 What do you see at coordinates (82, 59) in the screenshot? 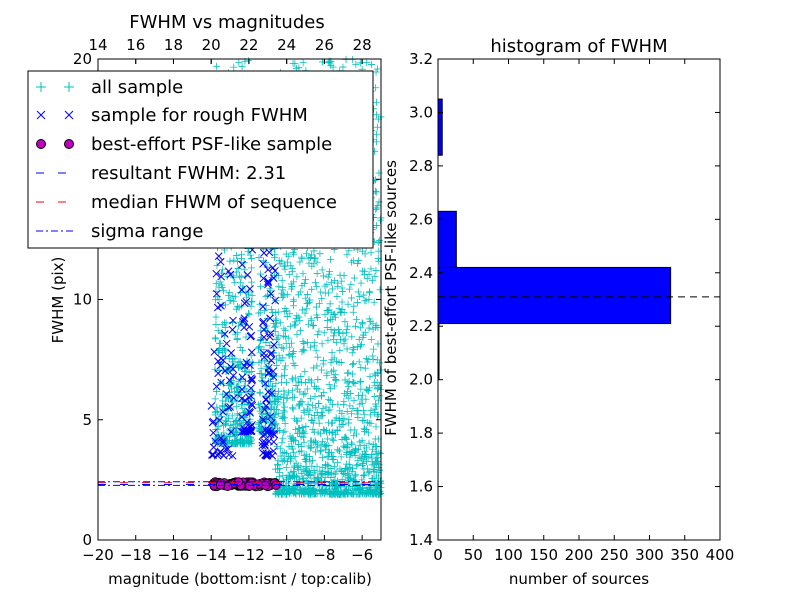
I see `y-tick-label: 20` at bounding box center [82, 59].